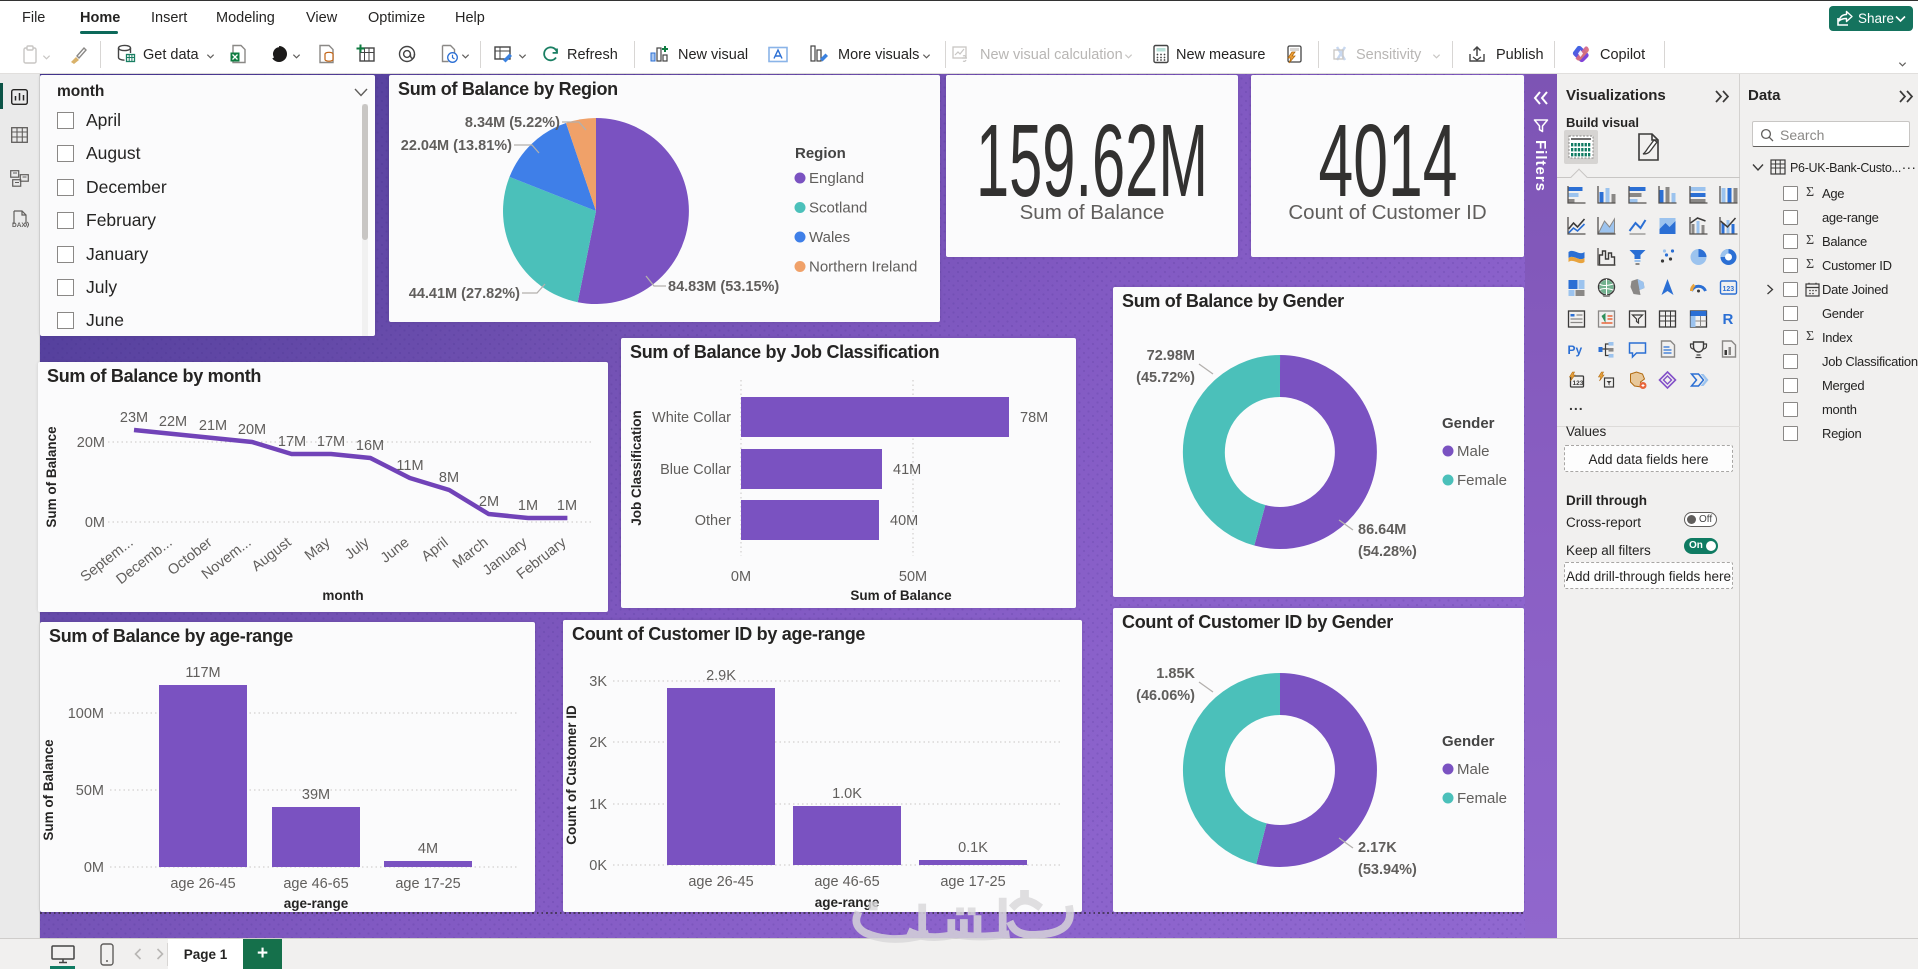 The width and height of the screenshot is (1918, 969). What do you see at coordinates (464, 294) in the screenshot?
I see `svg-text: 44.41M (27.82%)` at bounding box center [464, 294].